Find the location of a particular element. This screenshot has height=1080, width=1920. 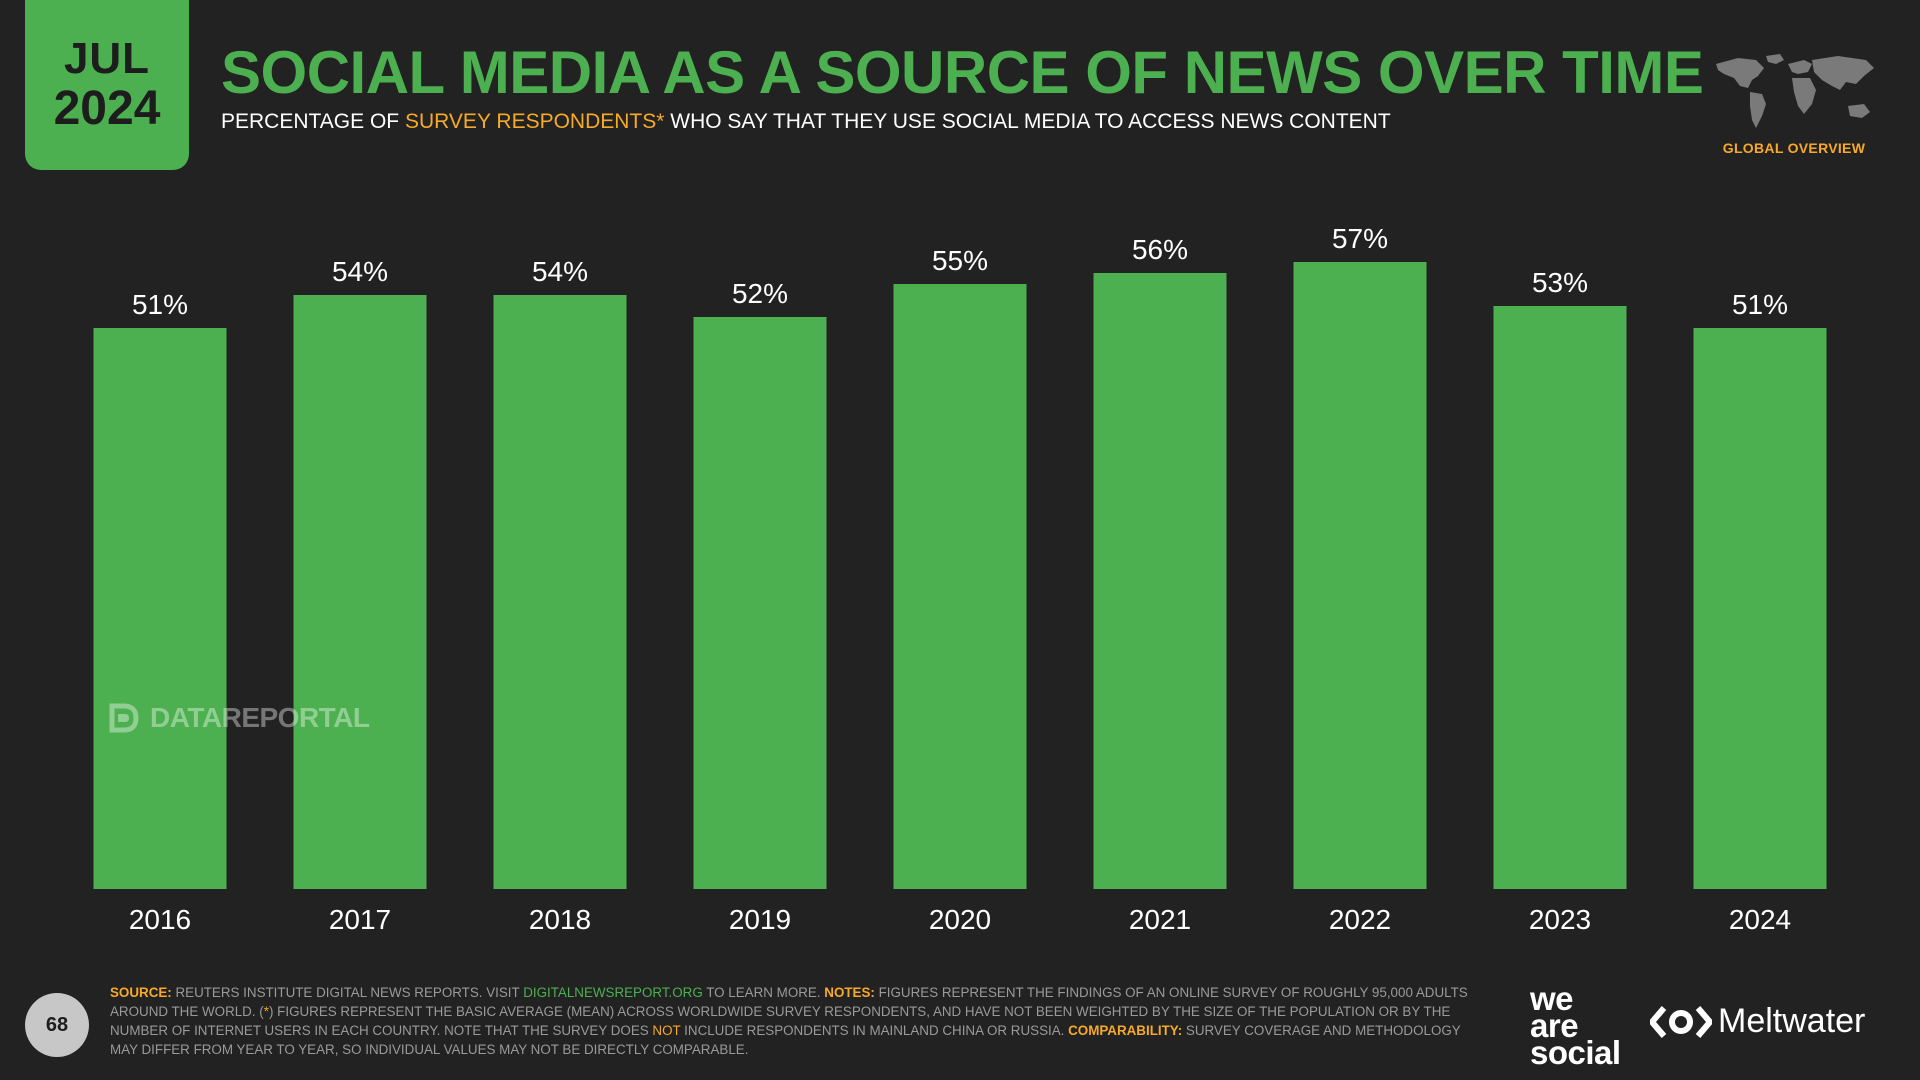

notes-star: * is located at coordinates (266, 1011).